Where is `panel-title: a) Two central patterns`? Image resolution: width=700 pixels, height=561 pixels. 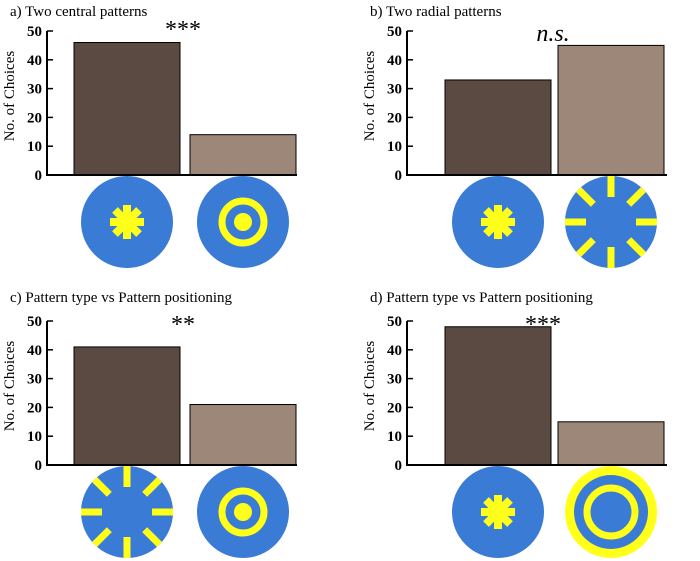
panel-title: a) Two central patterns is located at coordinates (79, 12).